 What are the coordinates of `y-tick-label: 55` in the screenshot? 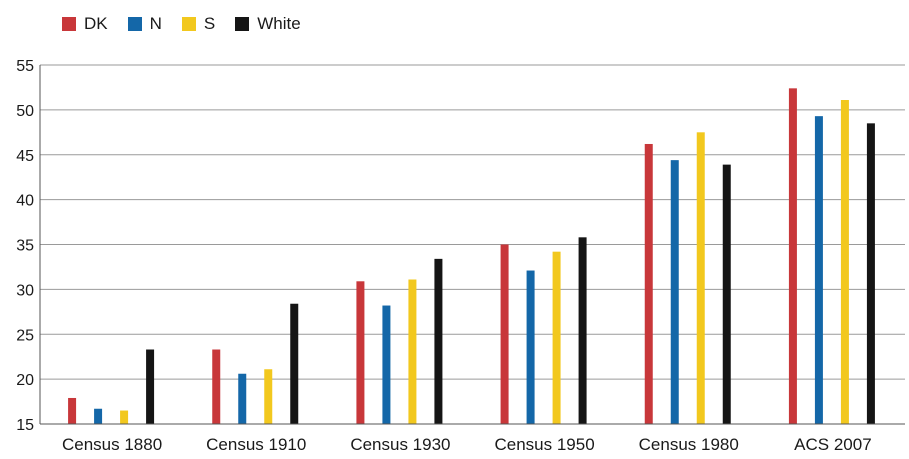 It's located at (25, 66).